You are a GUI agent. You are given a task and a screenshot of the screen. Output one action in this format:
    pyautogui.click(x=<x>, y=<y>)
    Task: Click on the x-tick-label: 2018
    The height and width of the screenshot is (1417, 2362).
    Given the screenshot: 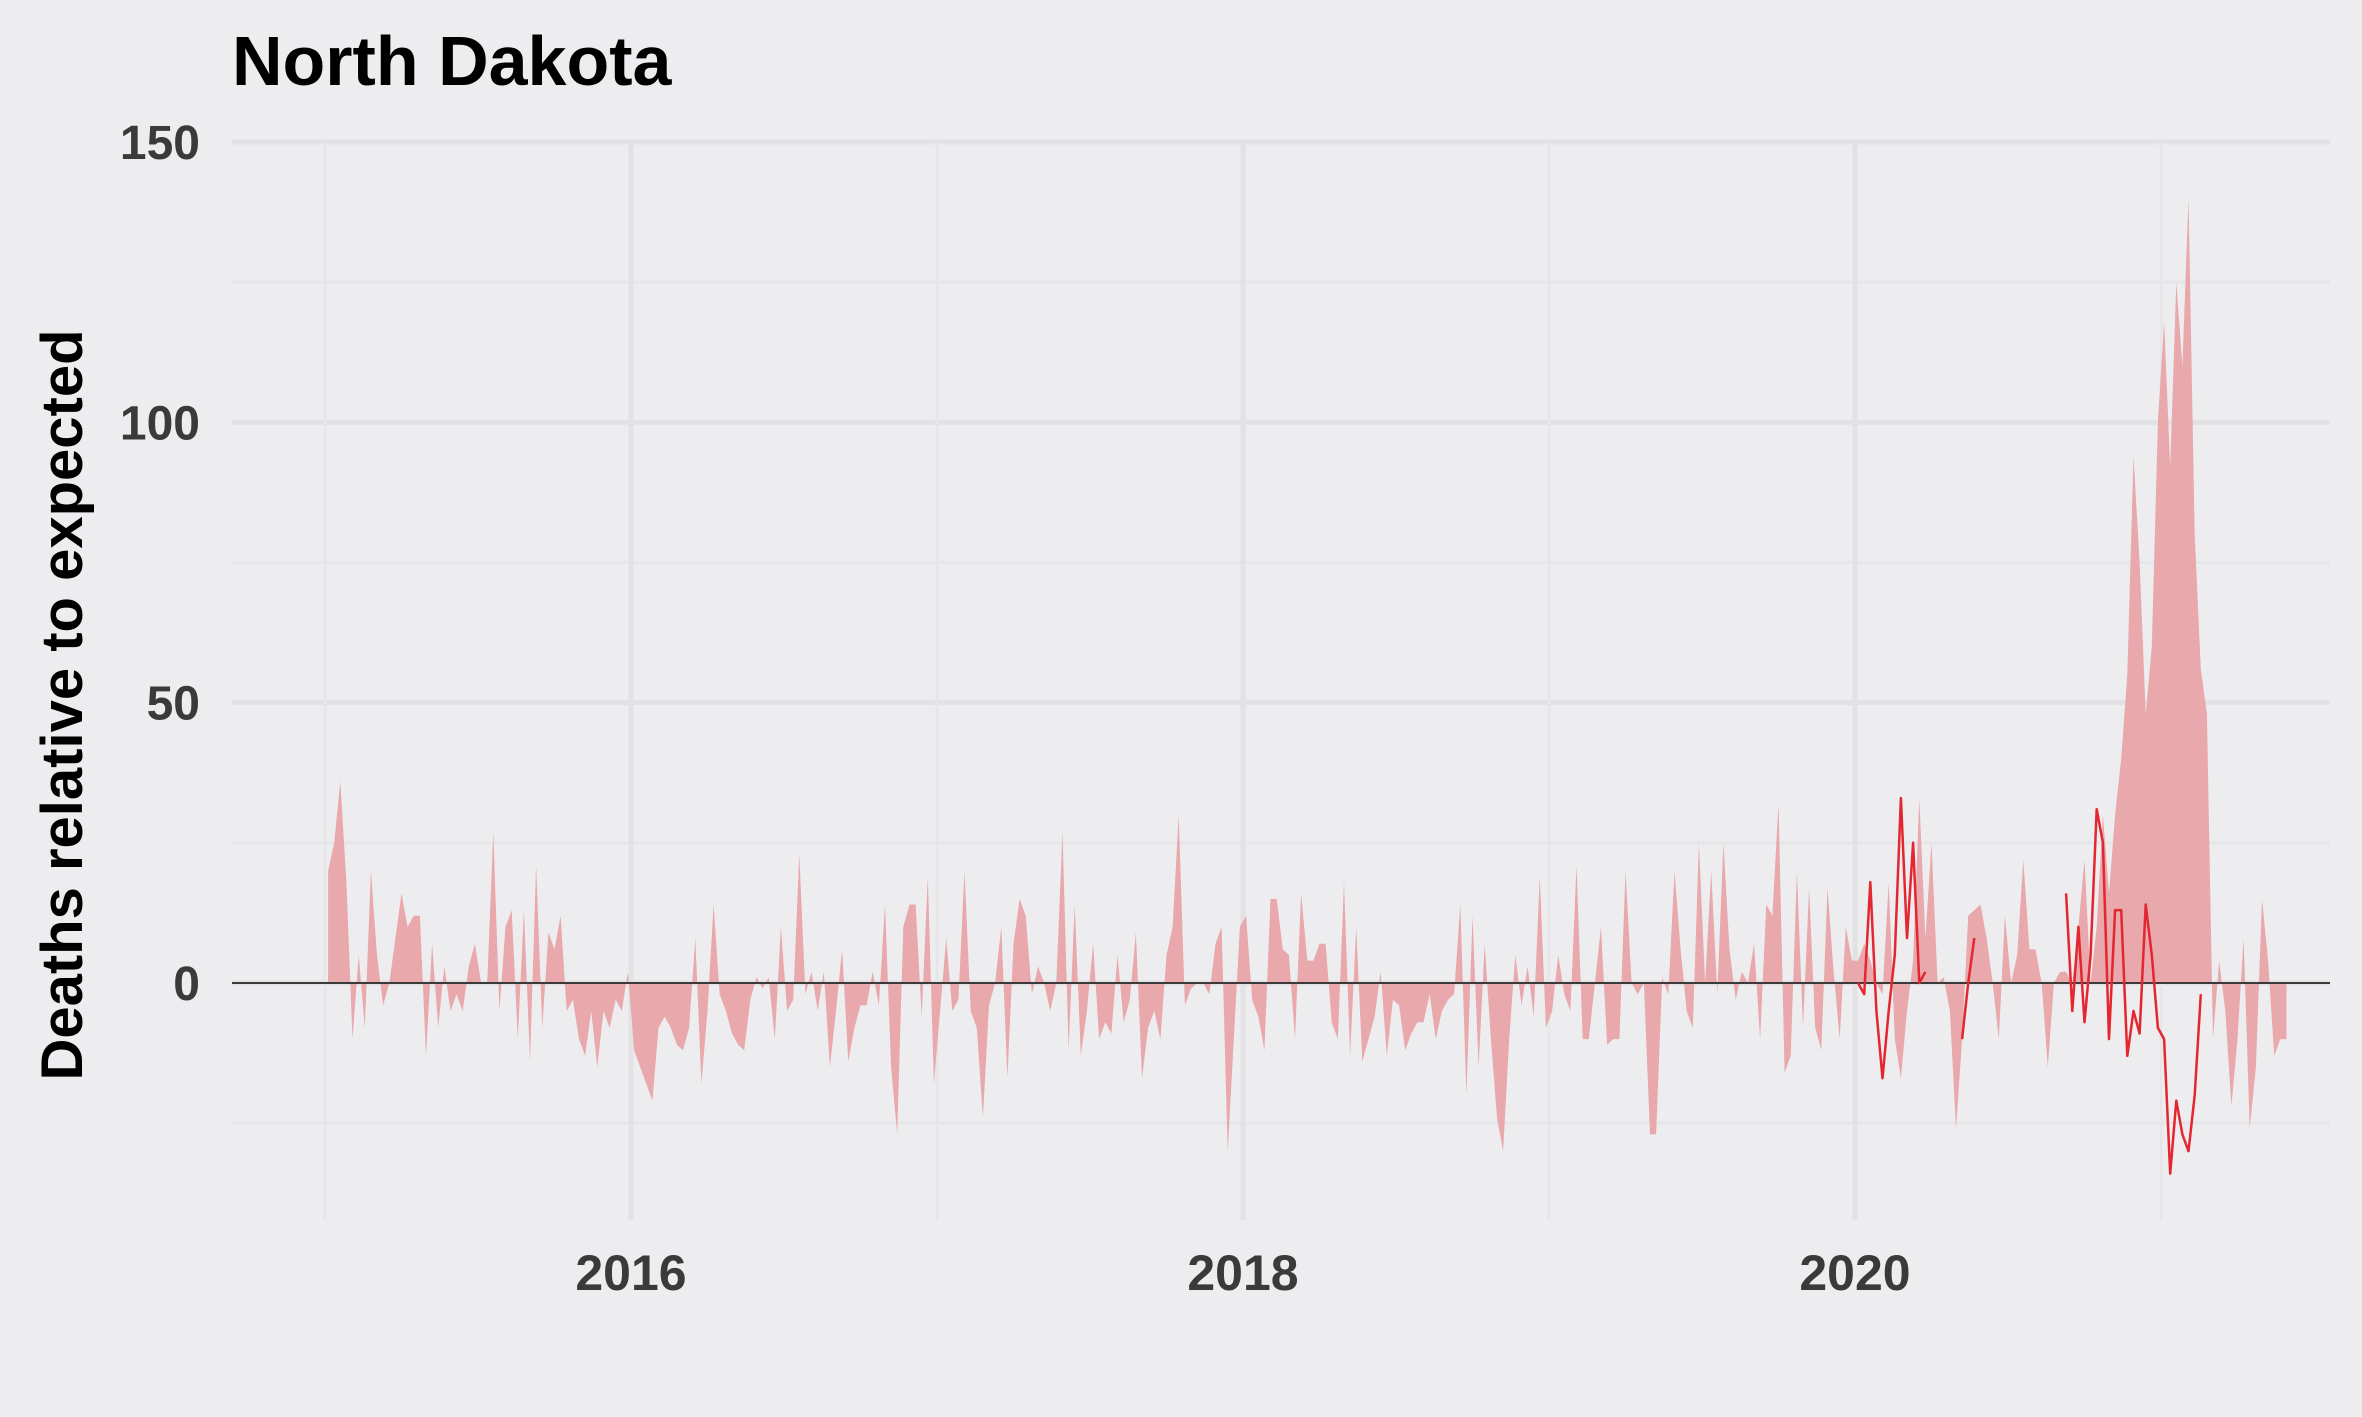 What is the action you would take?
    pyautogui.click(x=1242, y=1273)
    